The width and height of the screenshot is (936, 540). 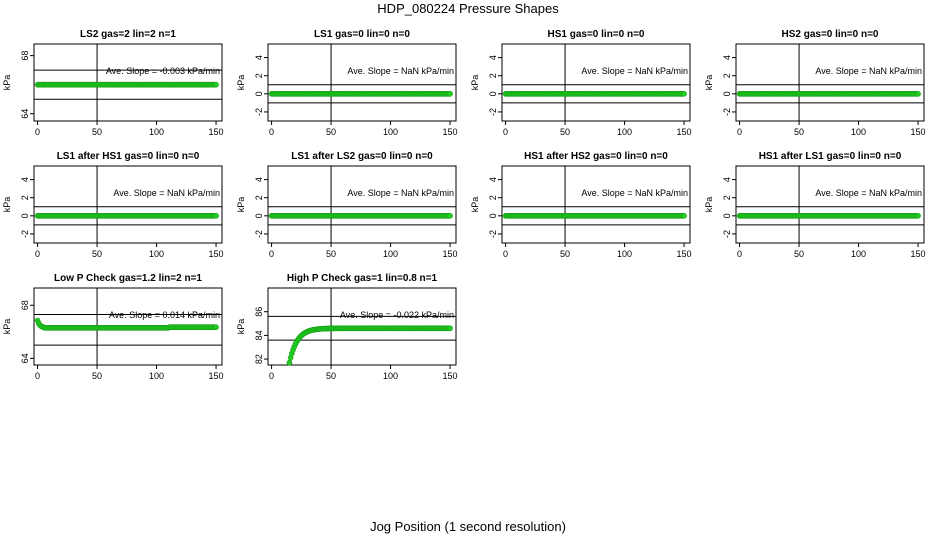 I want to click on panel-title: High P Check gas=1 lin=0.8 n=1, so click(x=362, y=278).